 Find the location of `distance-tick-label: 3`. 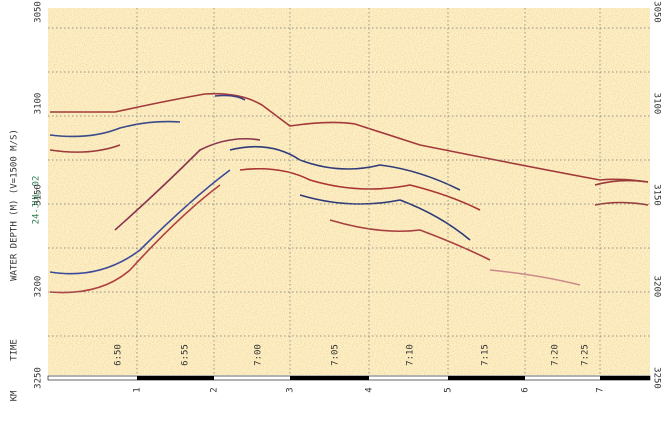

distance-tick-label: 3 is located at coordinates (291, 389).